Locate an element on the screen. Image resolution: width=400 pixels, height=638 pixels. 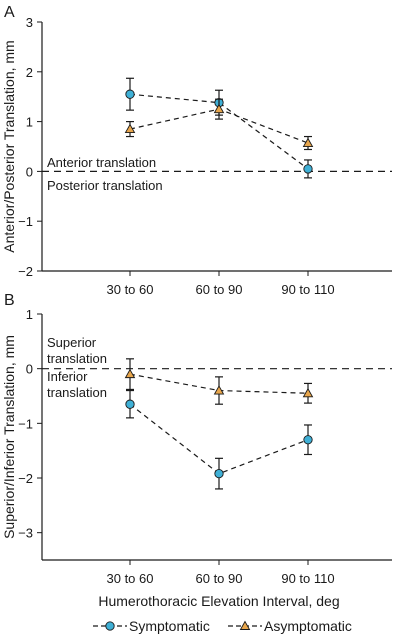
legend-label-symptomatic: Symptomatic is located at coordinates (169, 626).